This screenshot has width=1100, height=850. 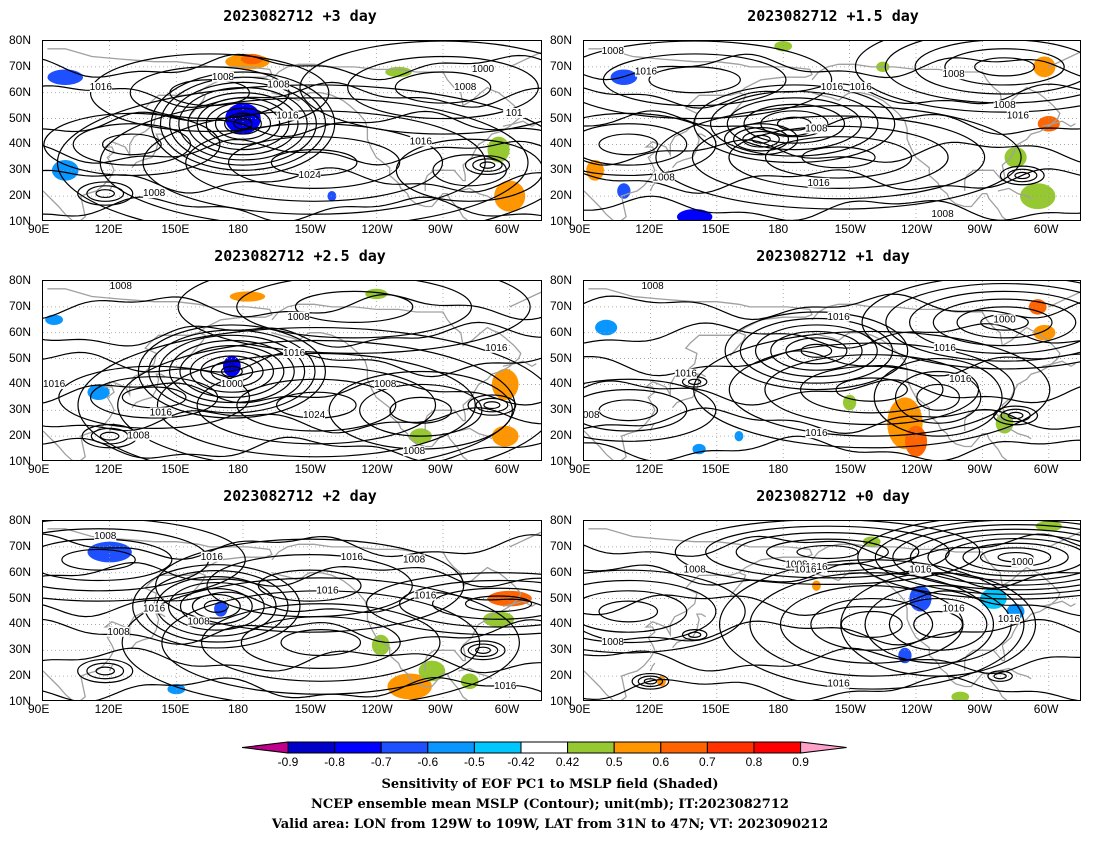 What do you see at coordinates (232, 384) in the screenshot?
I see `pressure-label-5: 1000` at bounding box center [232, 384].